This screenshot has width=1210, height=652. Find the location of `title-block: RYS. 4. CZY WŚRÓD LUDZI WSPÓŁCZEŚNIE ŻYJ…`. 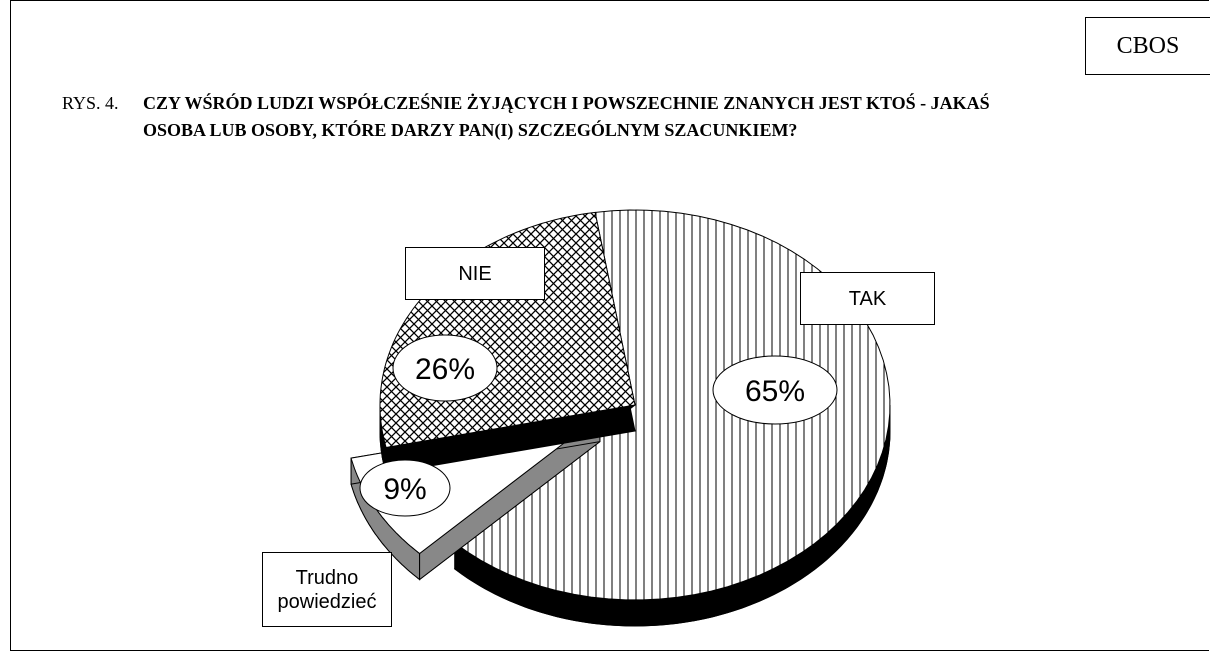

title-block: RYS. 4. CZY WŚRÓD LUDZI WSPÓŁCZEŚNIE ŻYJ… is located at coordinates (562, 117).